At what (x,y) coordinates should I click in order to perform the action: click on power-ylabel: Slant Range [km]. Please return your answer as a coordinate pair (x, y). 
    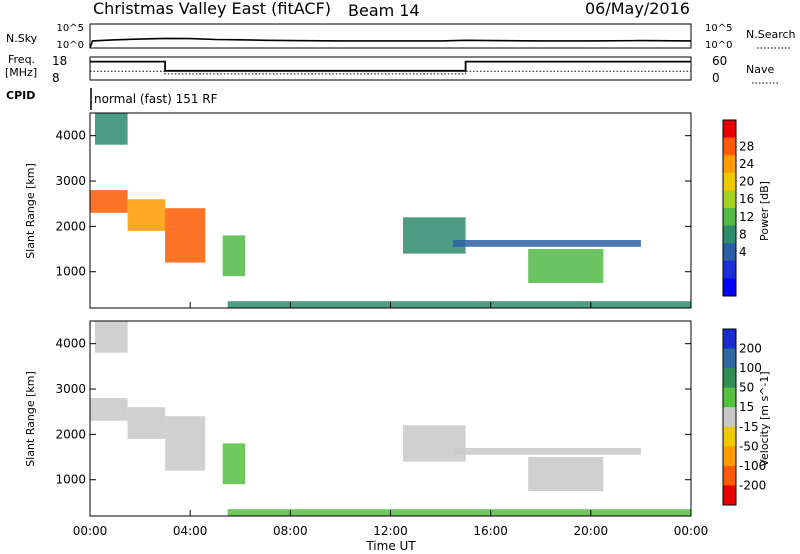
    Looking at the image, I should click on (30, 211).